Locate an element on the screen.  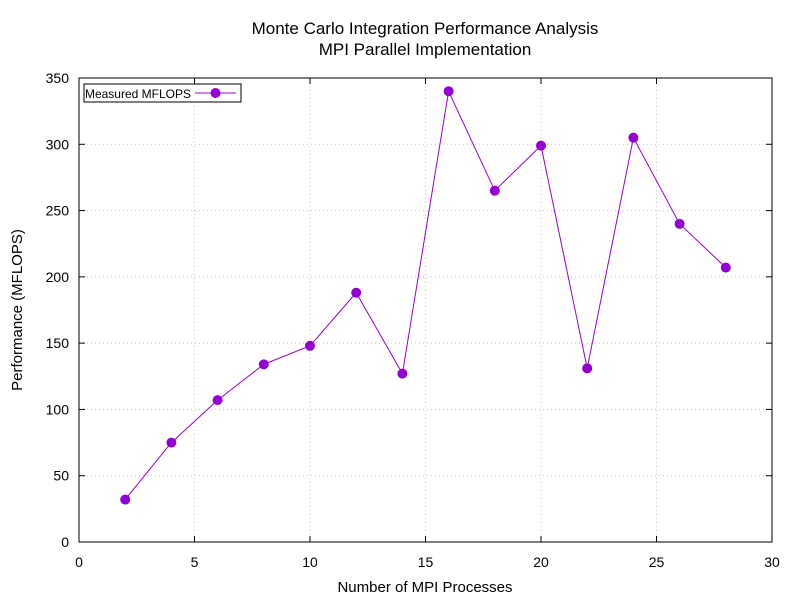
y-tick-label: 50 is located at coordinates (61, 476).